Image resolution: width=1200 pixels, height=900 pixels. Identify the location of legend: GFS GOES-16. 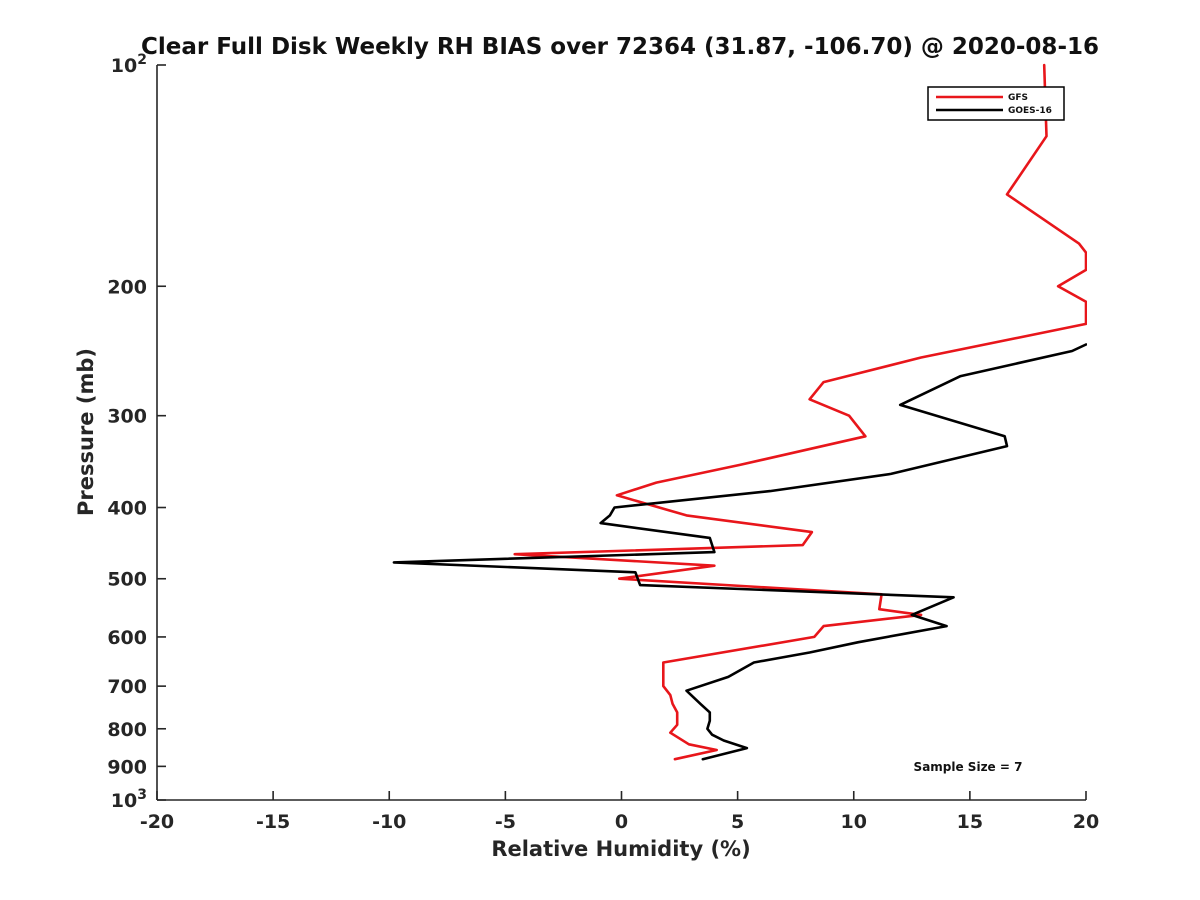
(996, 103).